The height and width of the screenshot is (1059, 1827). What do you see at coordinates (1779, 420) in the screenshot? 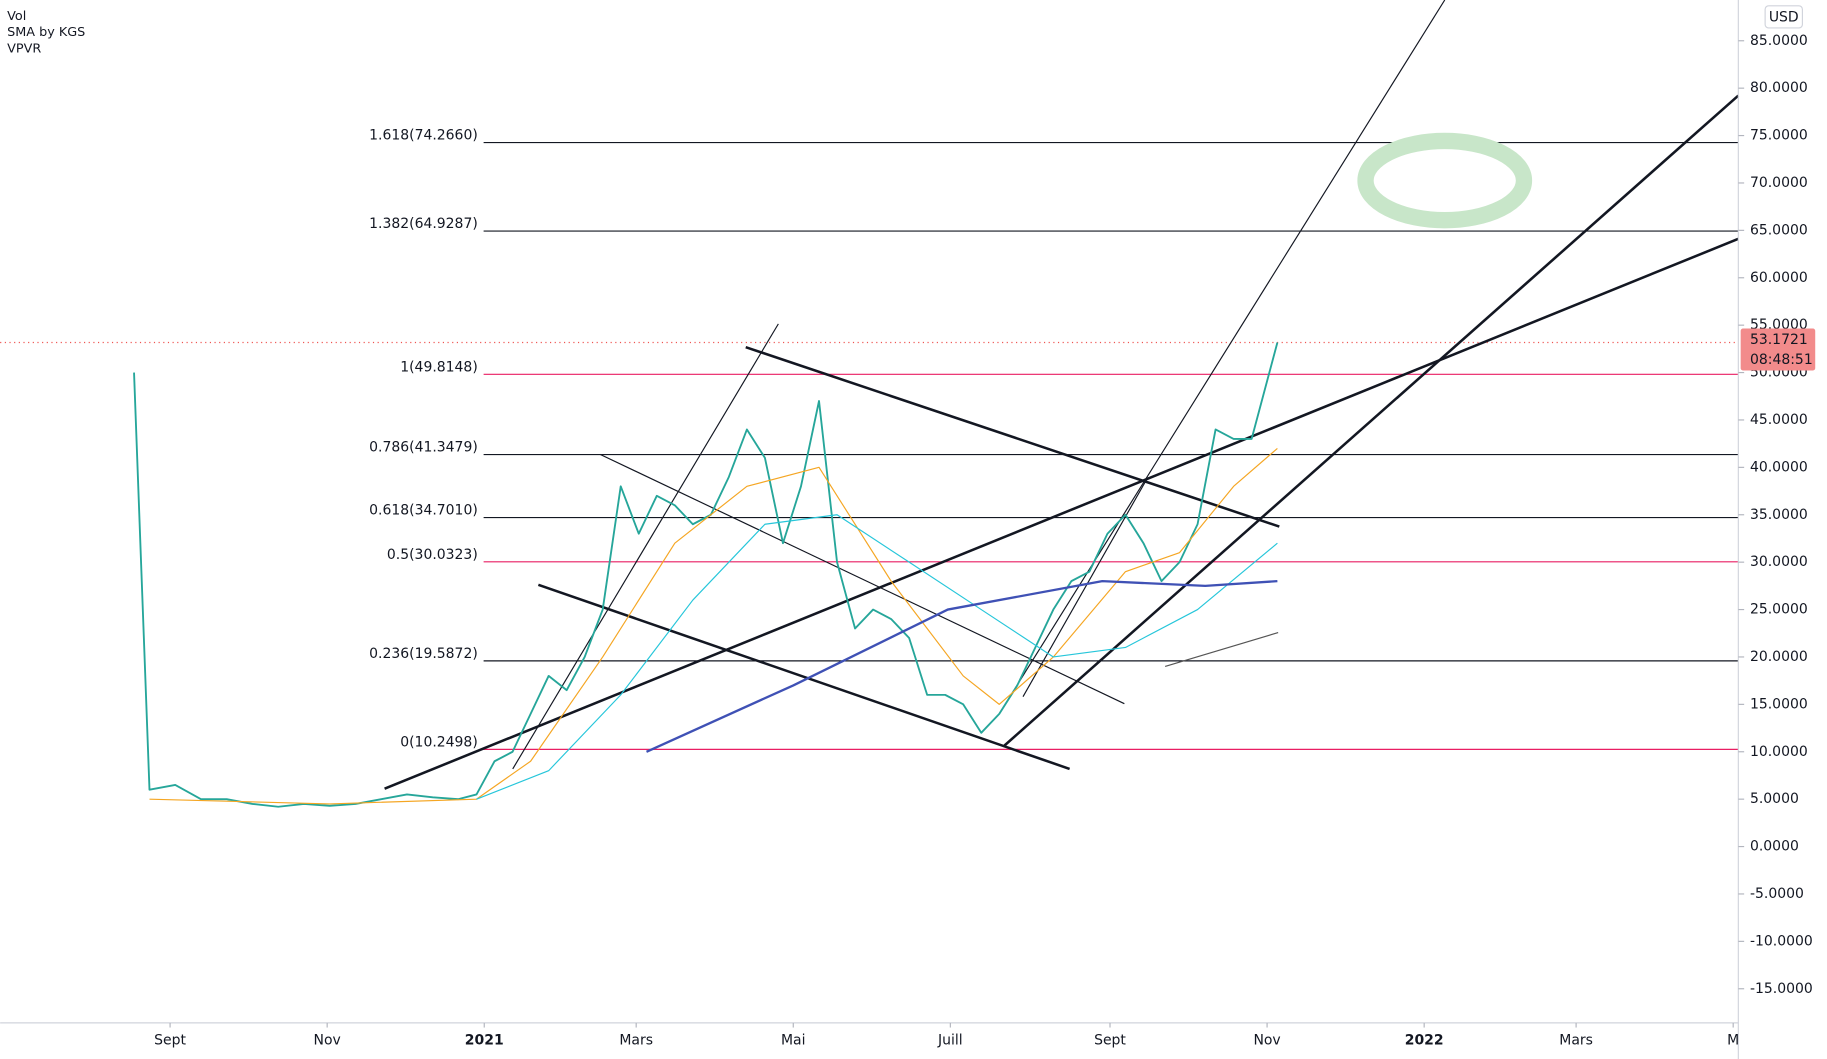
I see `y-tick-label: 45.0000` at bounding box center [1779, 420].